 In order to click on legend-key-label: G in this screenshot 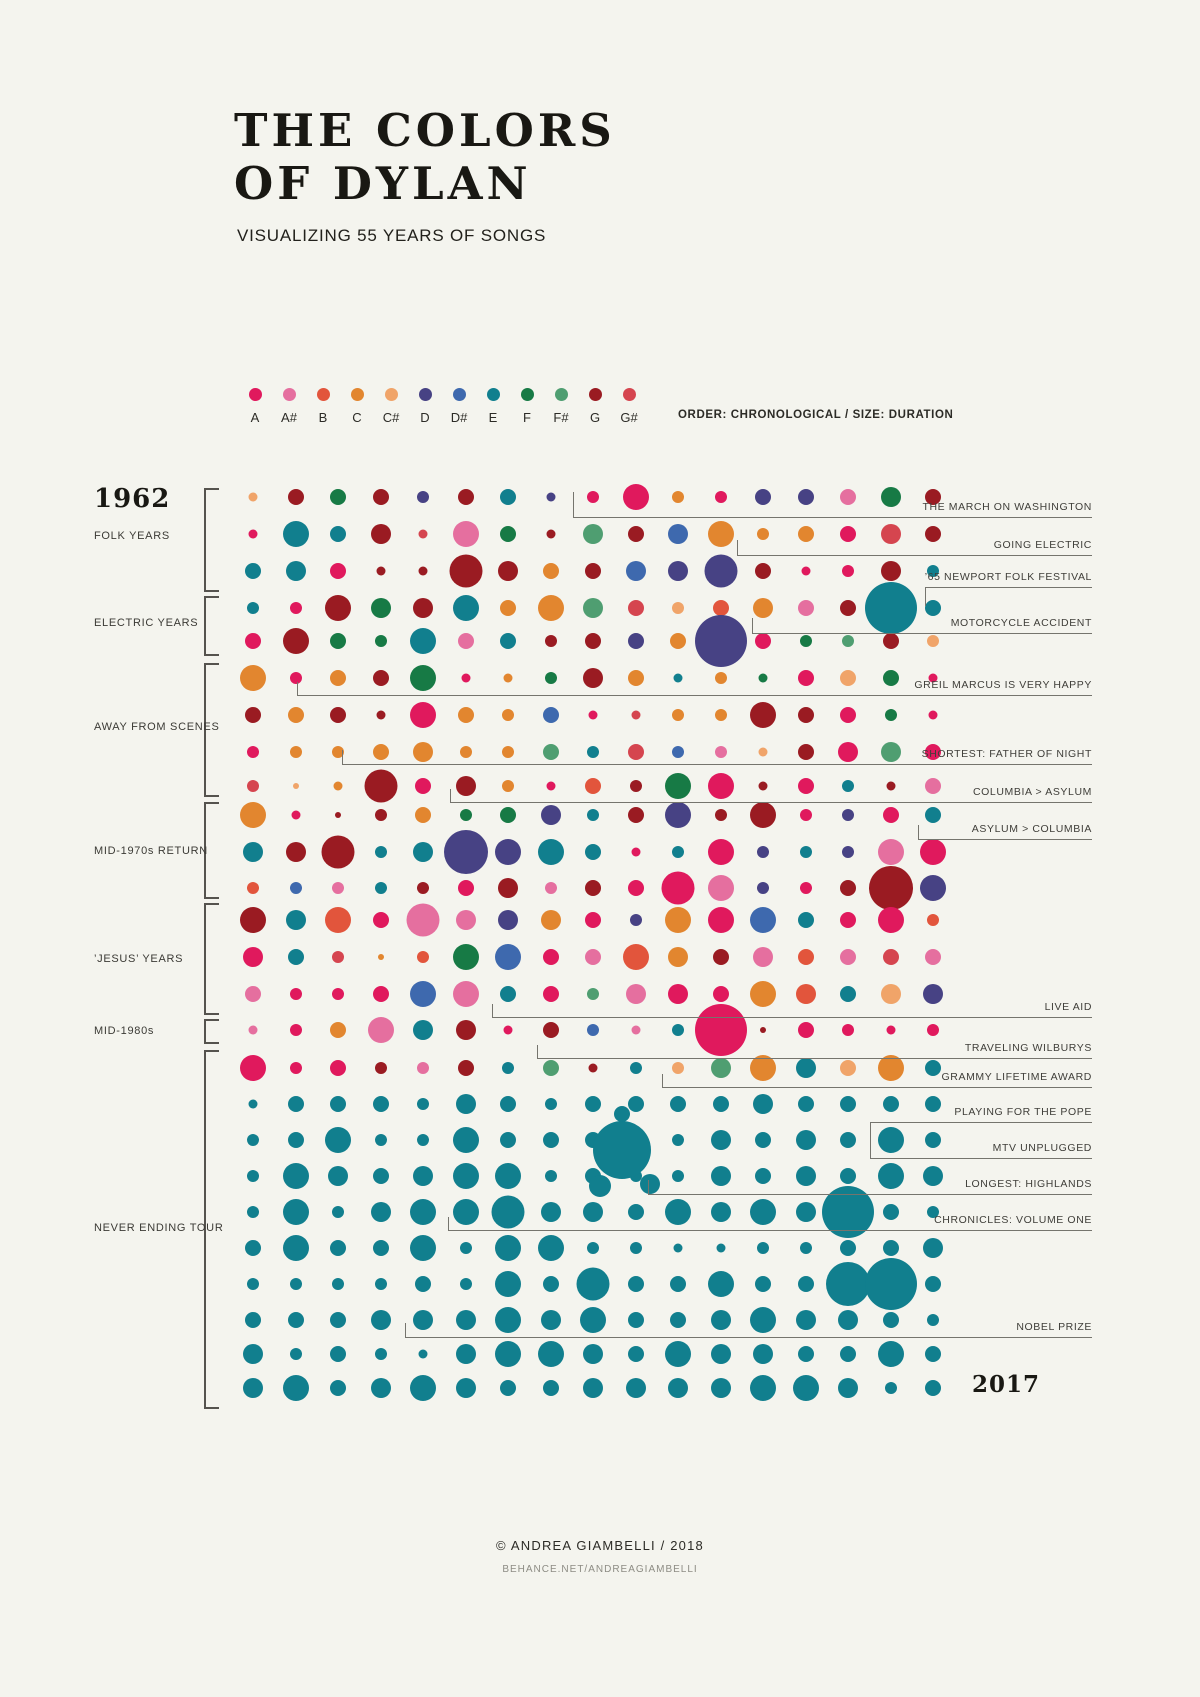, I will do `click(595, 417)`.